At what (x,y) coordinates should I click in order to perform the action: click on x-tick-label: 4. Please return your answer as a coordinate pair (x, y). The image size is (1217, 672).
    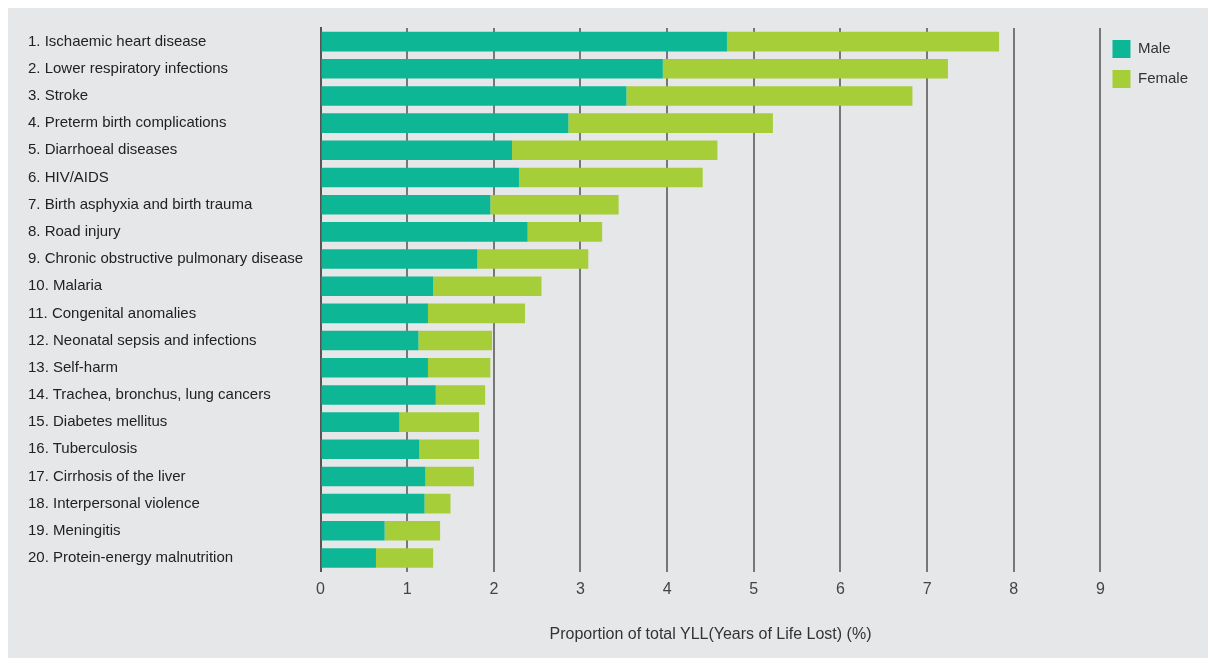
    Looking at the image, I should click on (667, 588).